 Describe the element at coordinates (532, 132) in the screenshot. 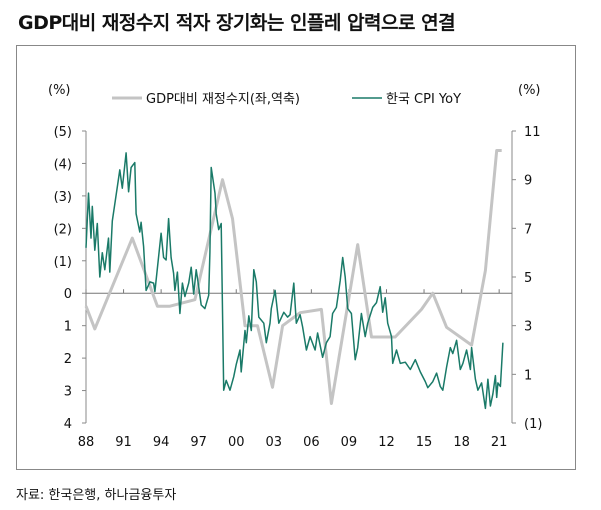

I see `right-tick-label: 11` at that location.